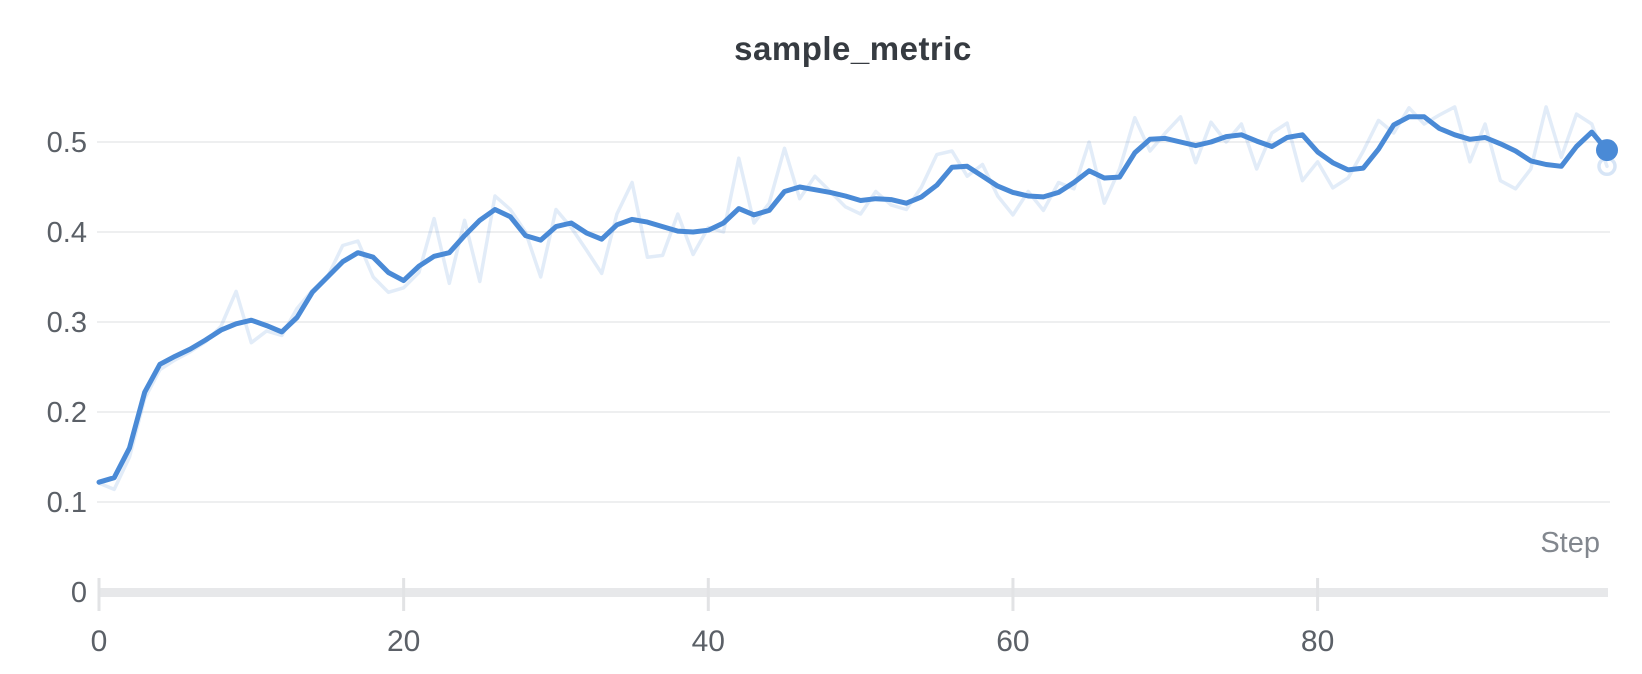  What do you see at coordinates (708, 641) in the screenshot?
I see `x-tick-label: 40` at bounding box center [708, 641].